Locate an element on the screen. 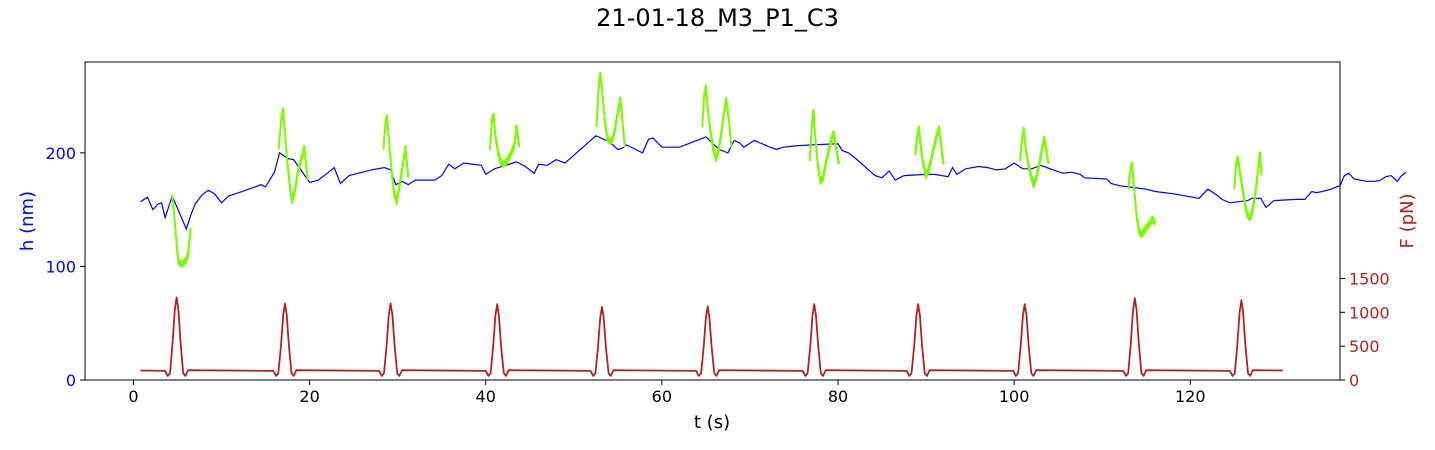 The height and width of the screenshot is (450, 1435). x-tick-label: 0 is located at coordinates (133, 396).